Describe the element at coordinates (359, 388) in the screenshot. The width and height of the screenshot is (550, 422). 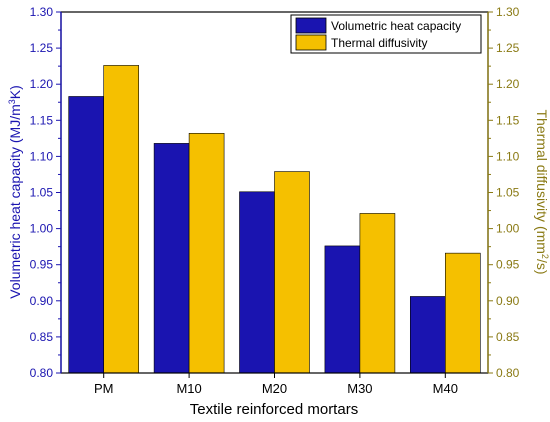
I see `x-tick-label-m30: M30` at that location.